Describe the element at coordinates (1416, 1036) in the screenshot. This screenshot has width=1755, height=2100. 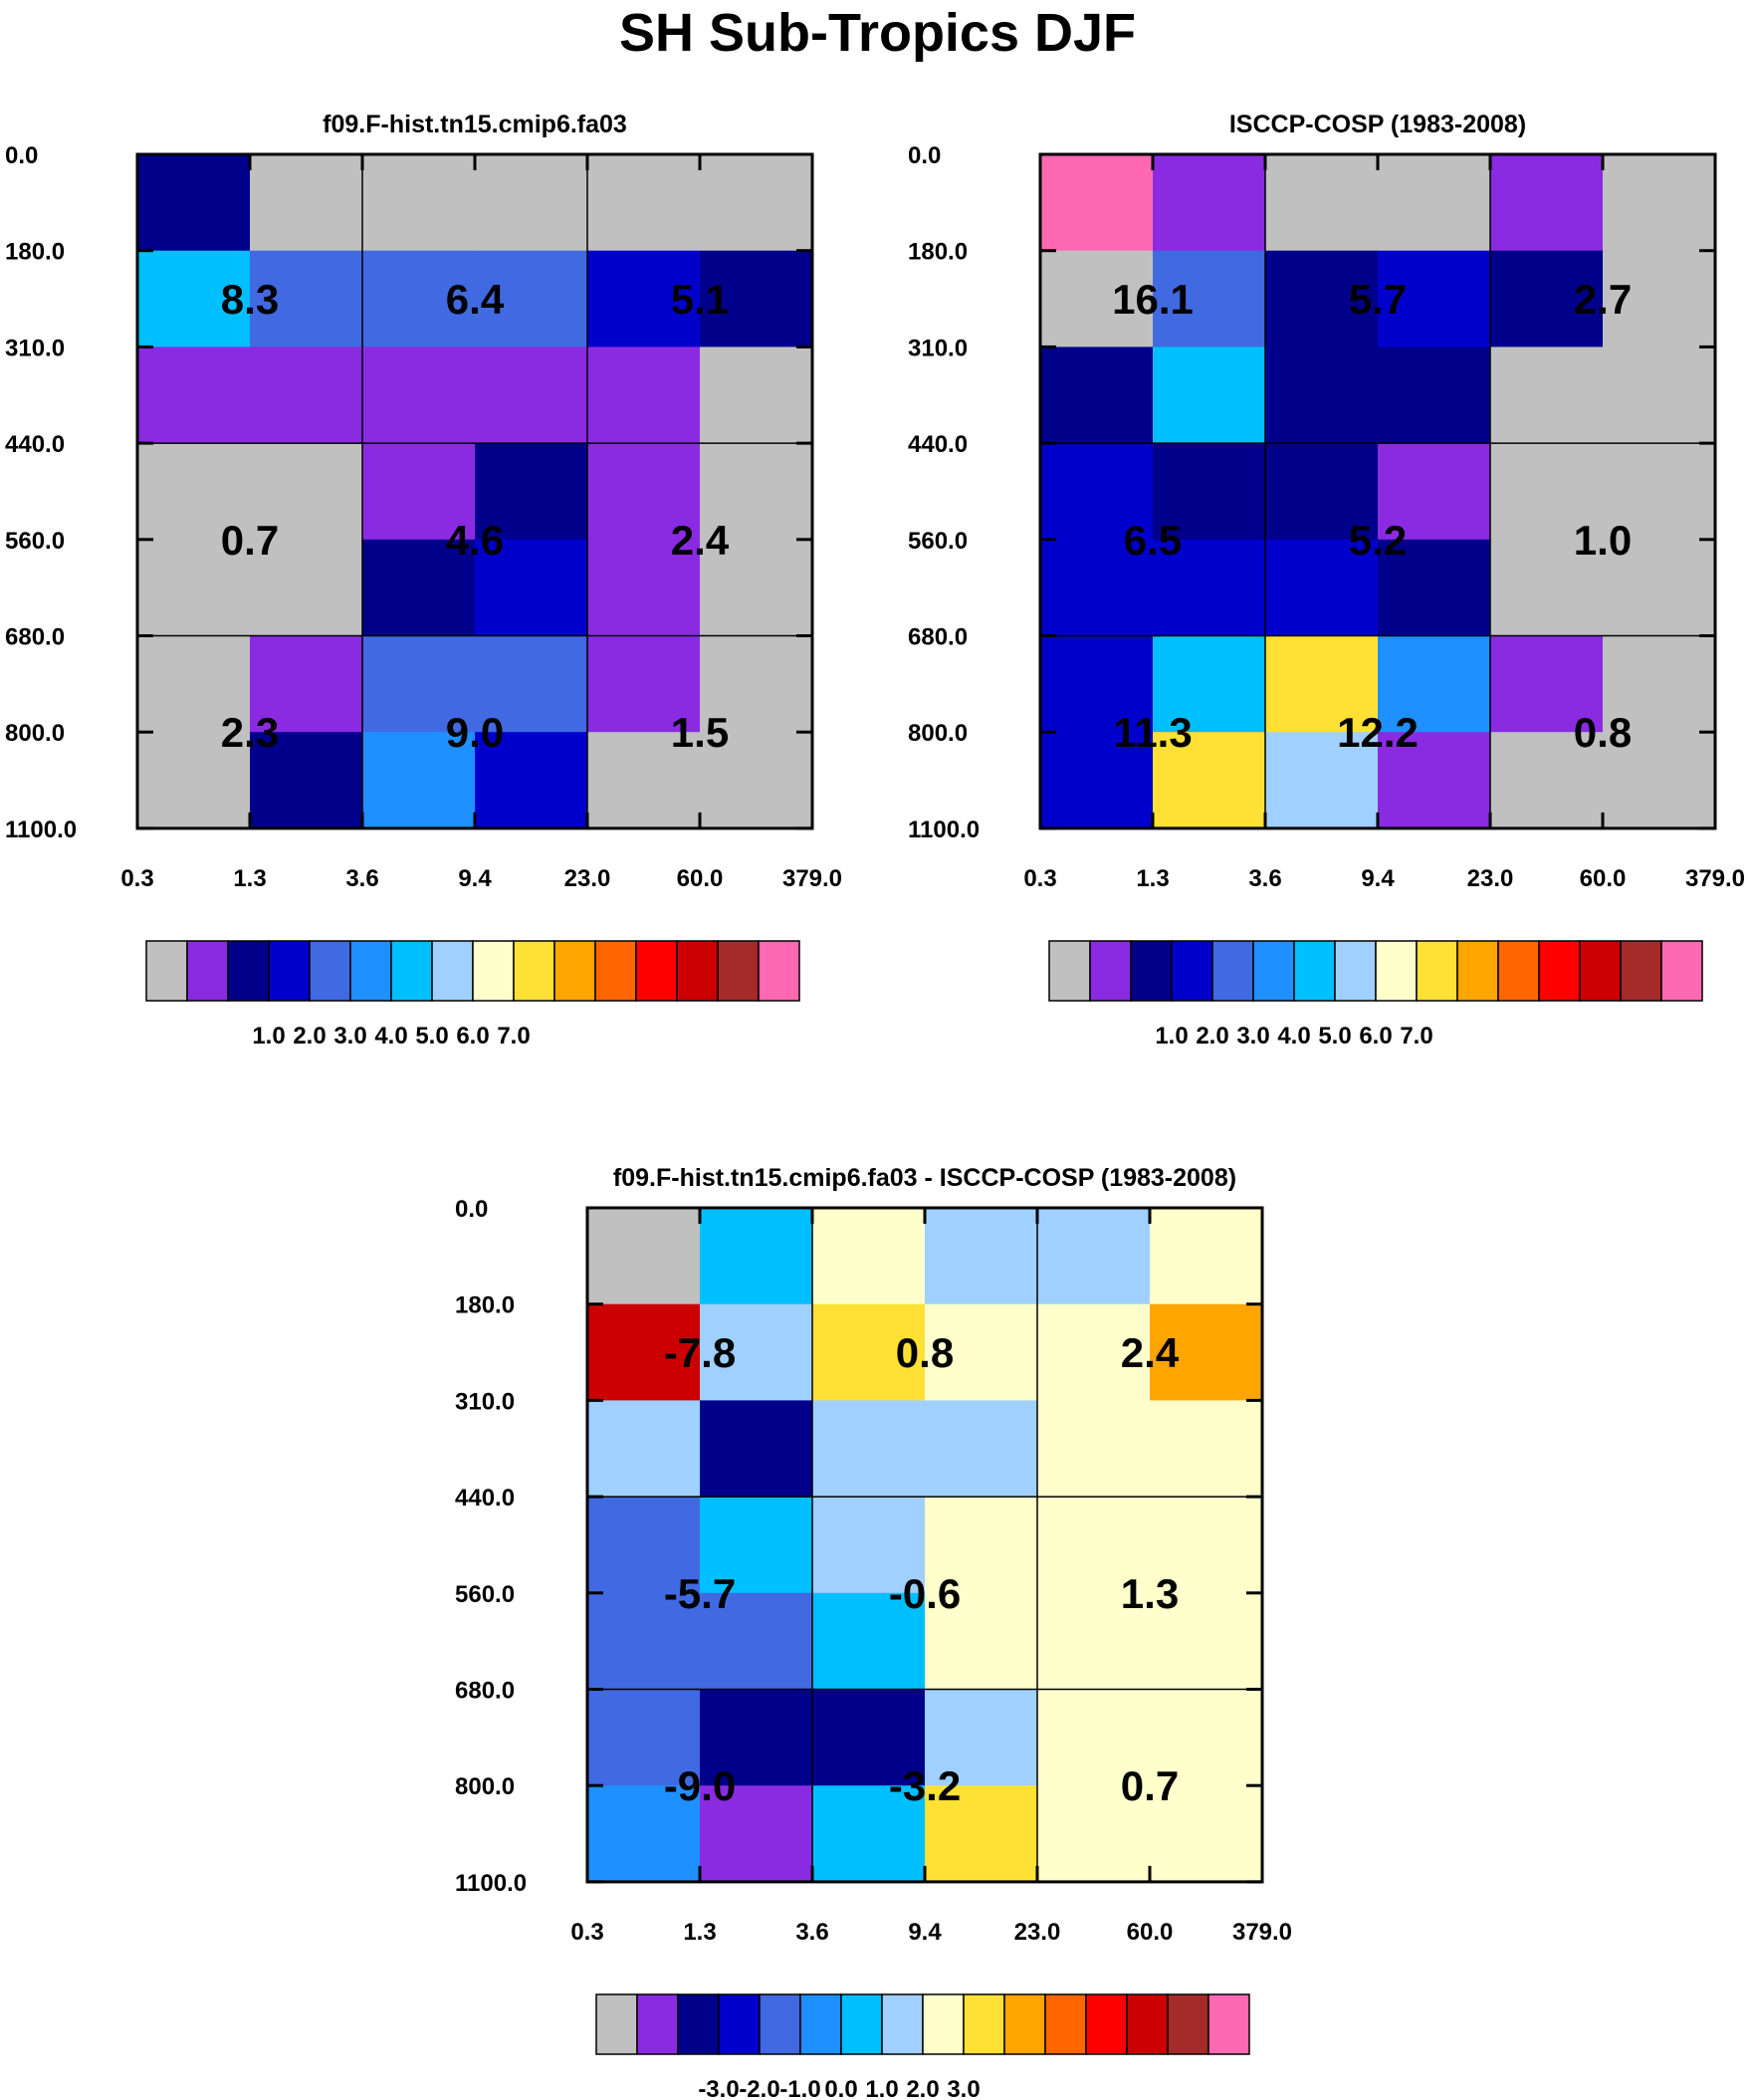
I see `colorbar-label: 7.0` at that location.